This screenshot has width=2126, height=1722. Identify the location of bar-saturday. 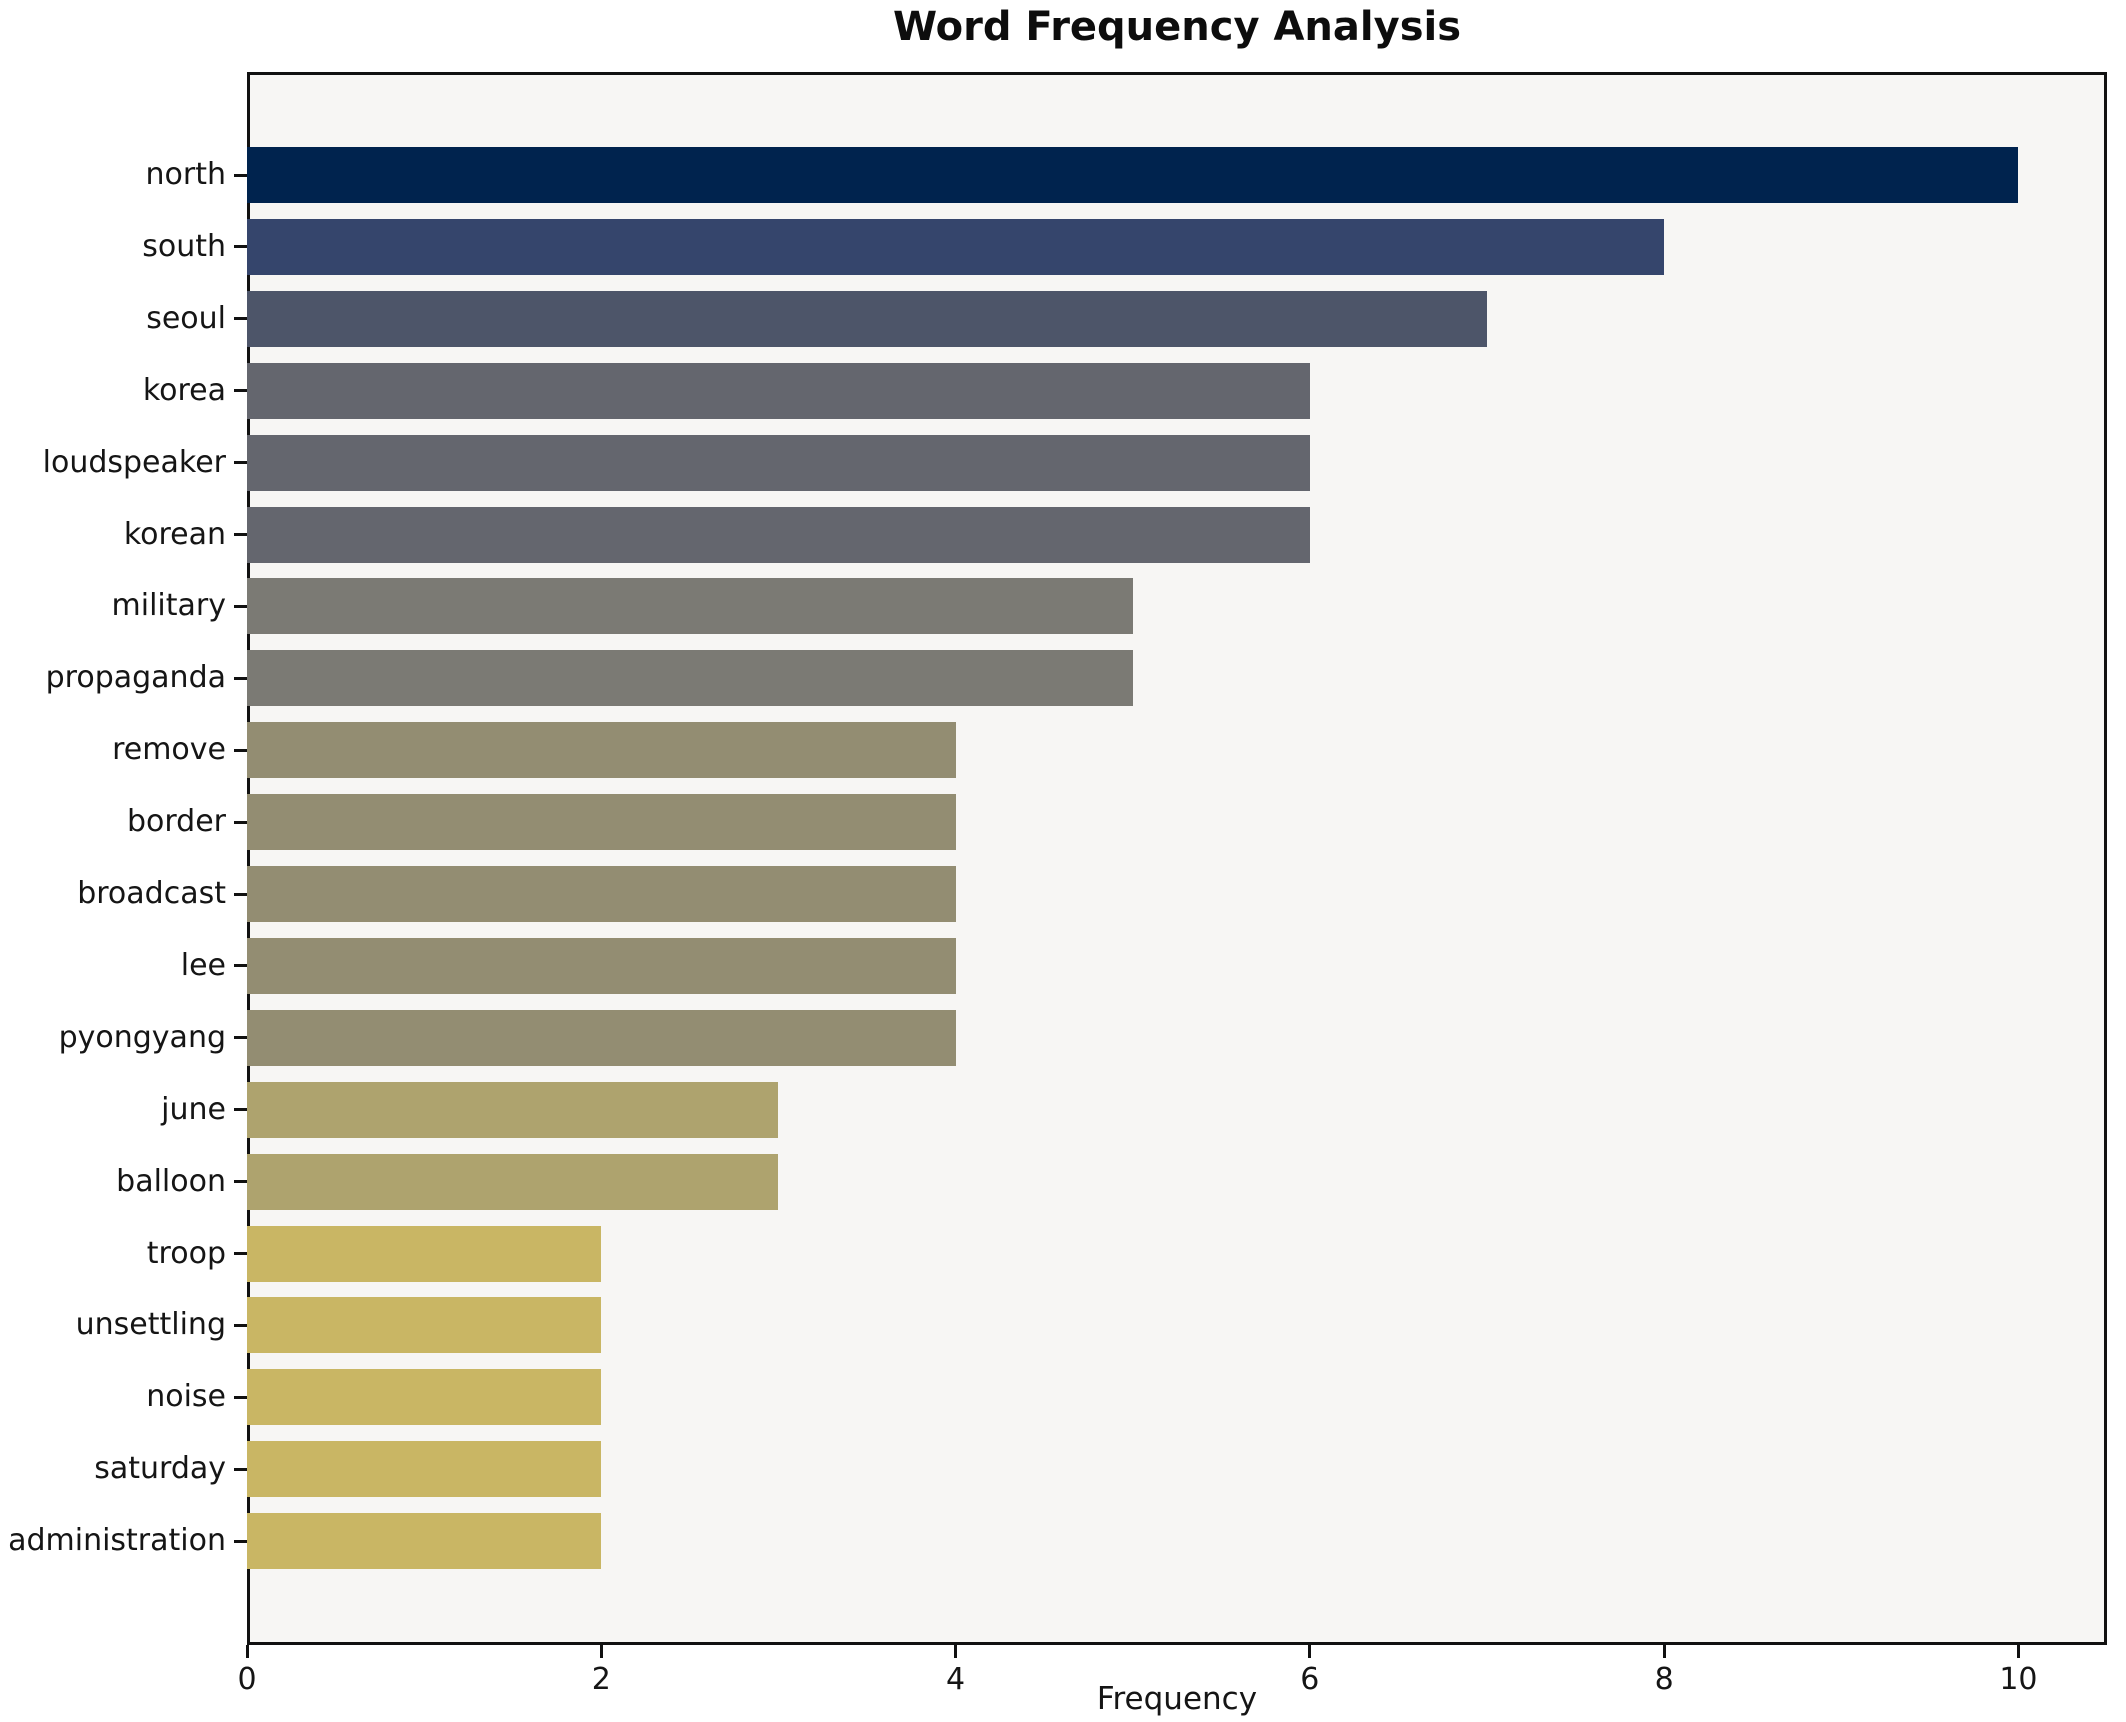
(424, 1469).